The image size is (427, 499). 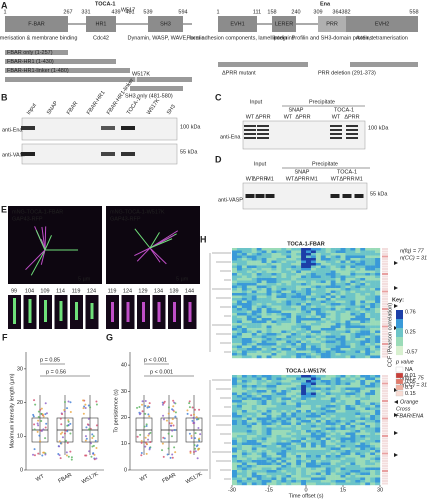 What do you see at coordinates (271, 12) in the screenshot?
I see `label: 158` at bounding box center [271, 12].